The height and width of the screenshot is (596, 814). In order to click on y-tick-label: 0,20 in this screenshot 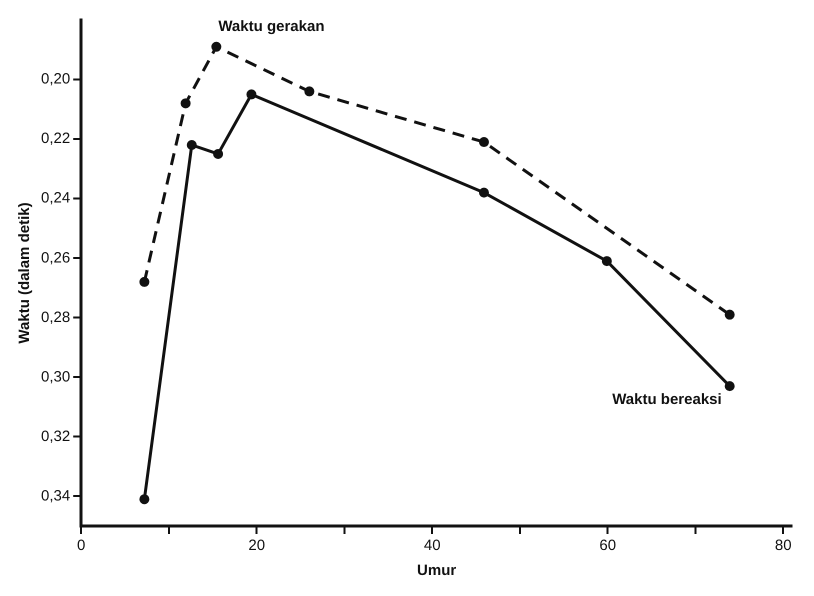, I will do `click(55, 79)`.